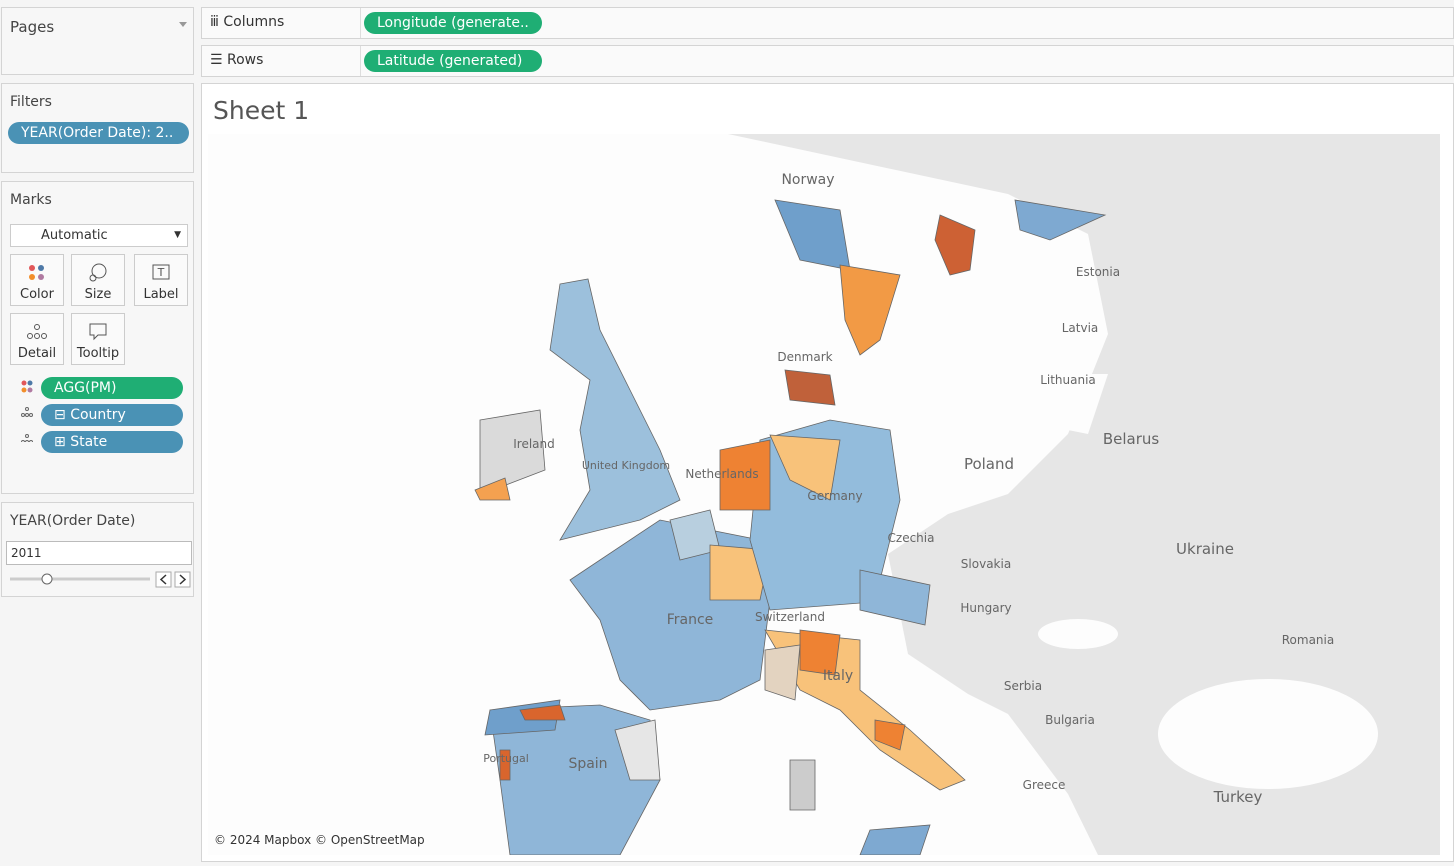 This screenshot has height=866, width=1454. What do you see at coordinates (161, 272) in the screenshot?
I see `svg-text: T` at bounding box center [161, 272].